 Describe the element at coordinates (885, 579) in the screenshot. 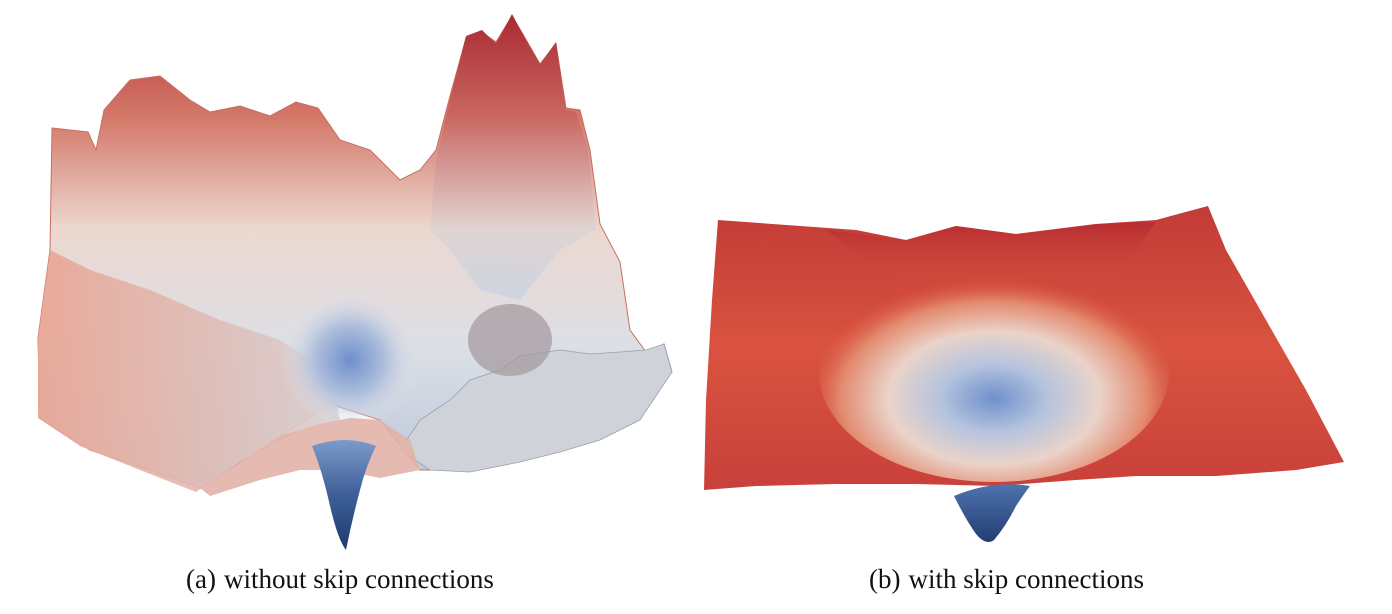

I see `panel-label-b: (b)` at that location.